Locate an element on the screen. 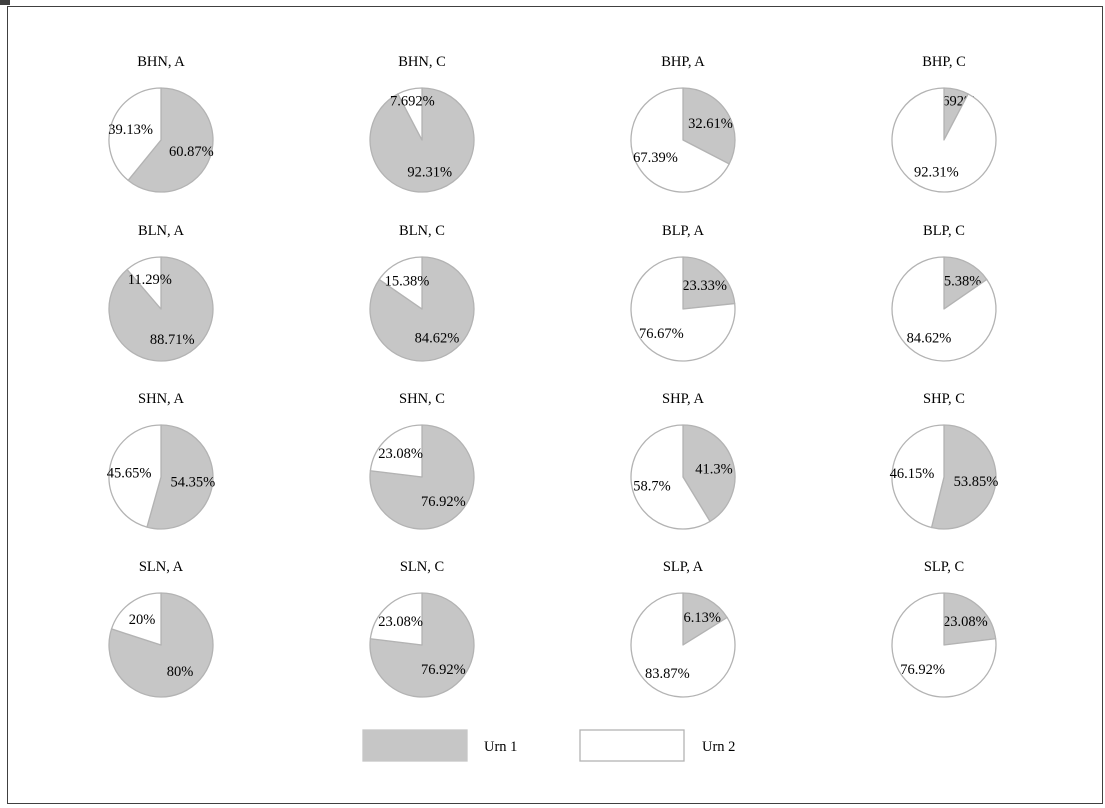 This screenshot has width=1105, height=808. slice-label: 39.13% is located at coordinates (130, 130).